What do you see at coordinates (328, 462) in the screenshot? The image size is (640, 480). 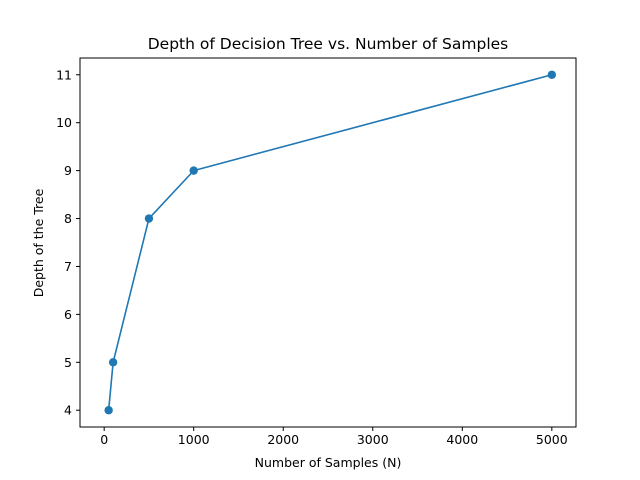 I see `x-axis-label: Number of Samples (N)` at bounding box center [328, 462].